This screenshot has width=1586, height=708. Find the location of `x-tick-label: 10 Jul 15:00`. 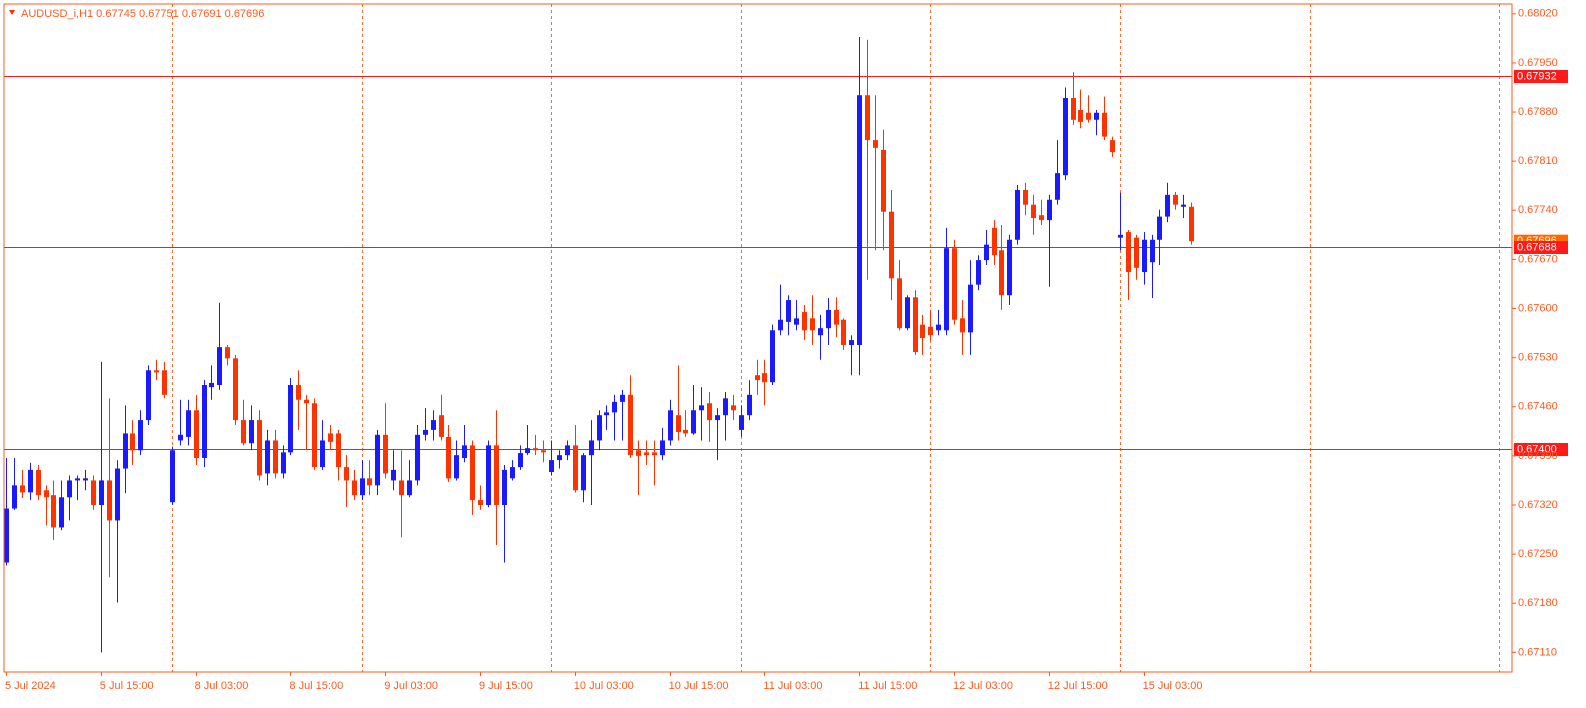

x-tick-label: 10 Jul 15:00 is located at coordinates (699, 686).